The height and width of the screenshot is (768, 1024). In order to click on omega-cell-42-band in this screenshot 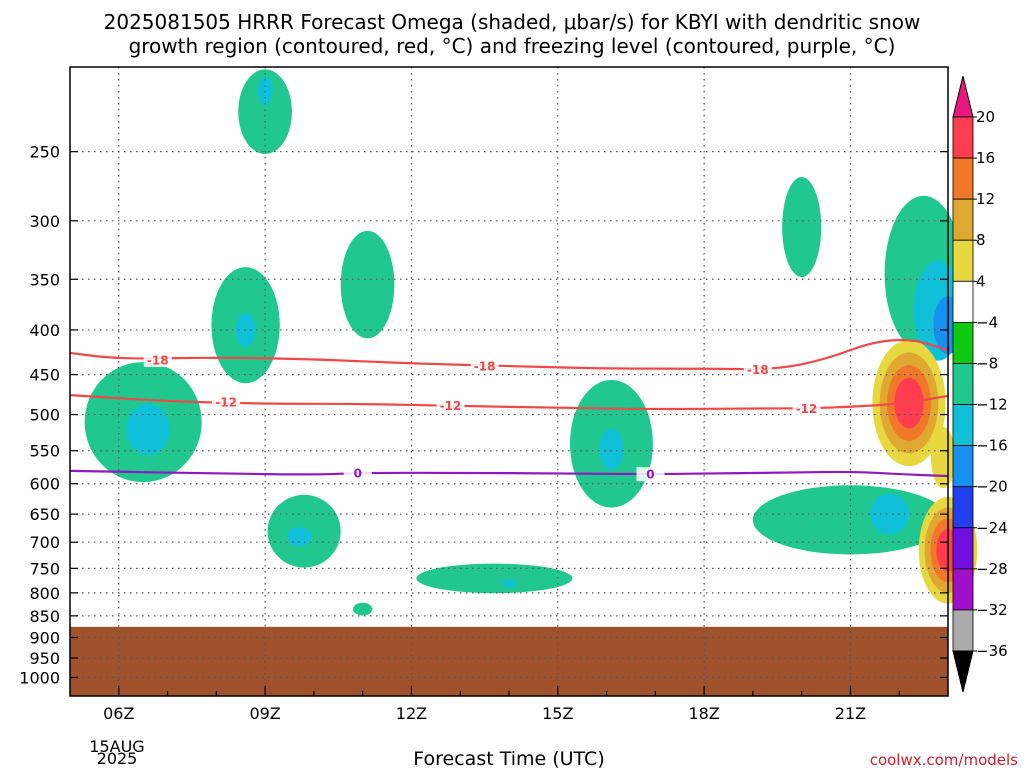, I will do `click(943, 458)`.